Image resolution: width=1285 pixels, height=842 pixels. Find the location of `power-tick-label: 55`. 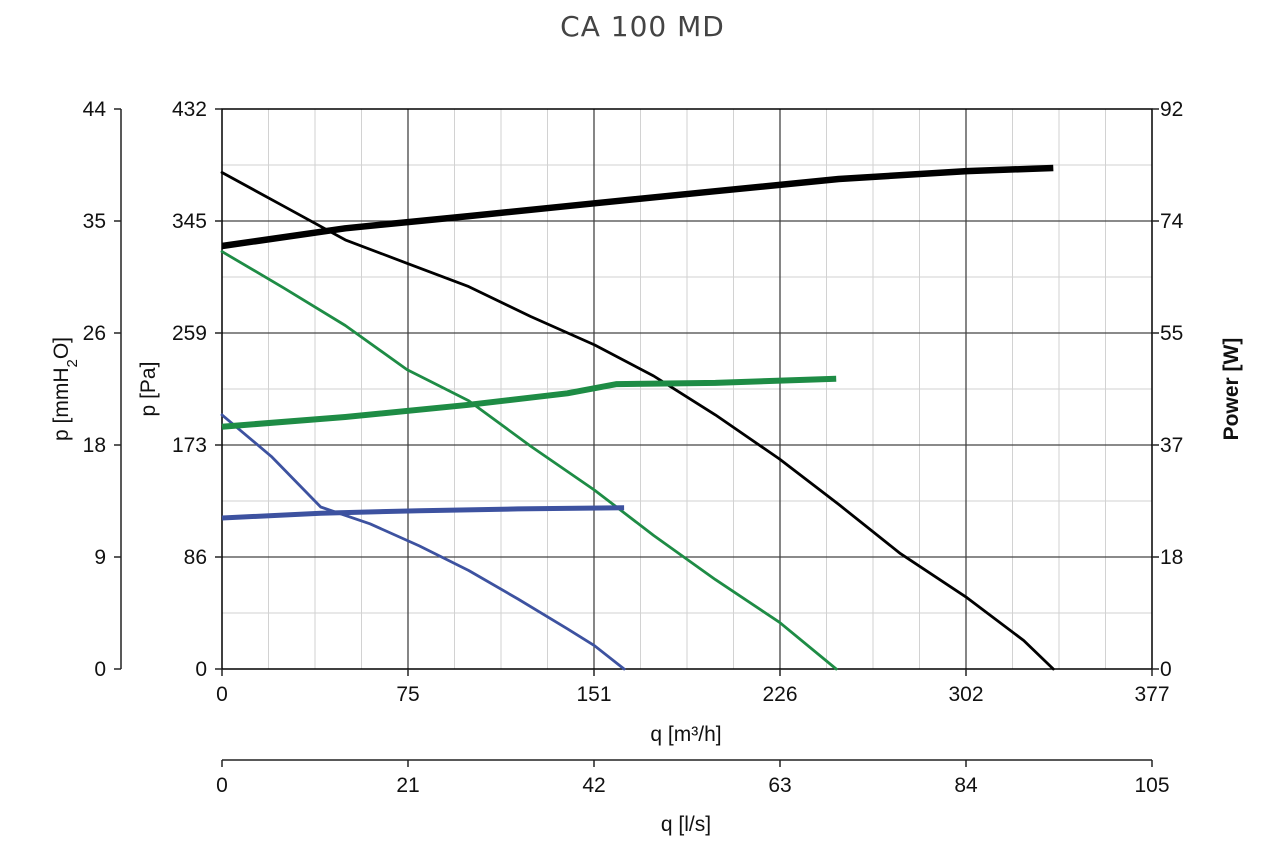

power-tick-label: 55 is located at coordinates (1171, 333).